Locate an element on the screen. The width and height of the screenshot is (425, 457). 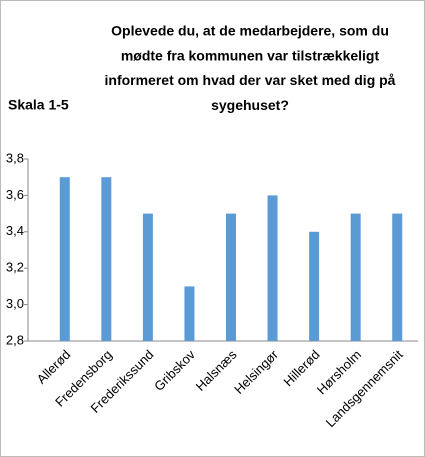
chart-title: sygehuset? is located at coordinates (250, 105).